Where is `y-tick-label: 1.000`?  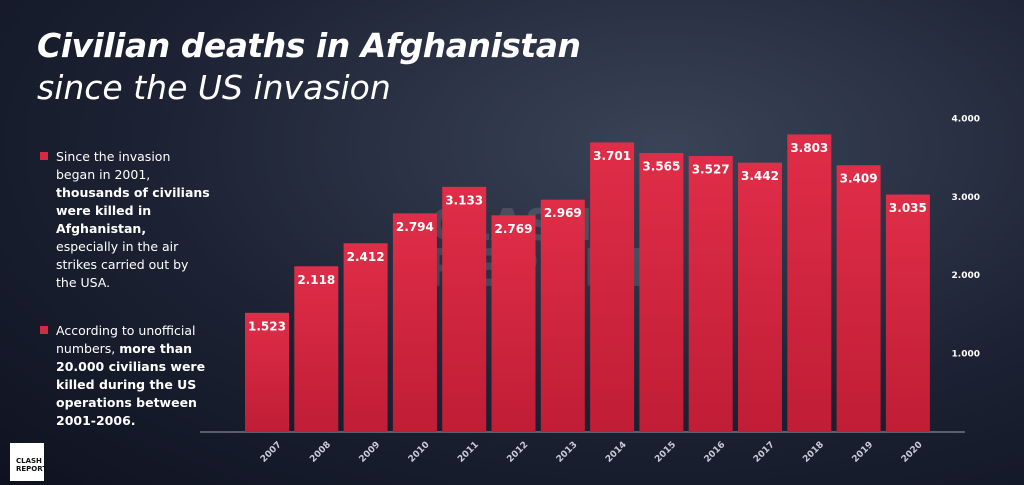 y-tick-label: 1.000 is located at coordinates (966, 354).